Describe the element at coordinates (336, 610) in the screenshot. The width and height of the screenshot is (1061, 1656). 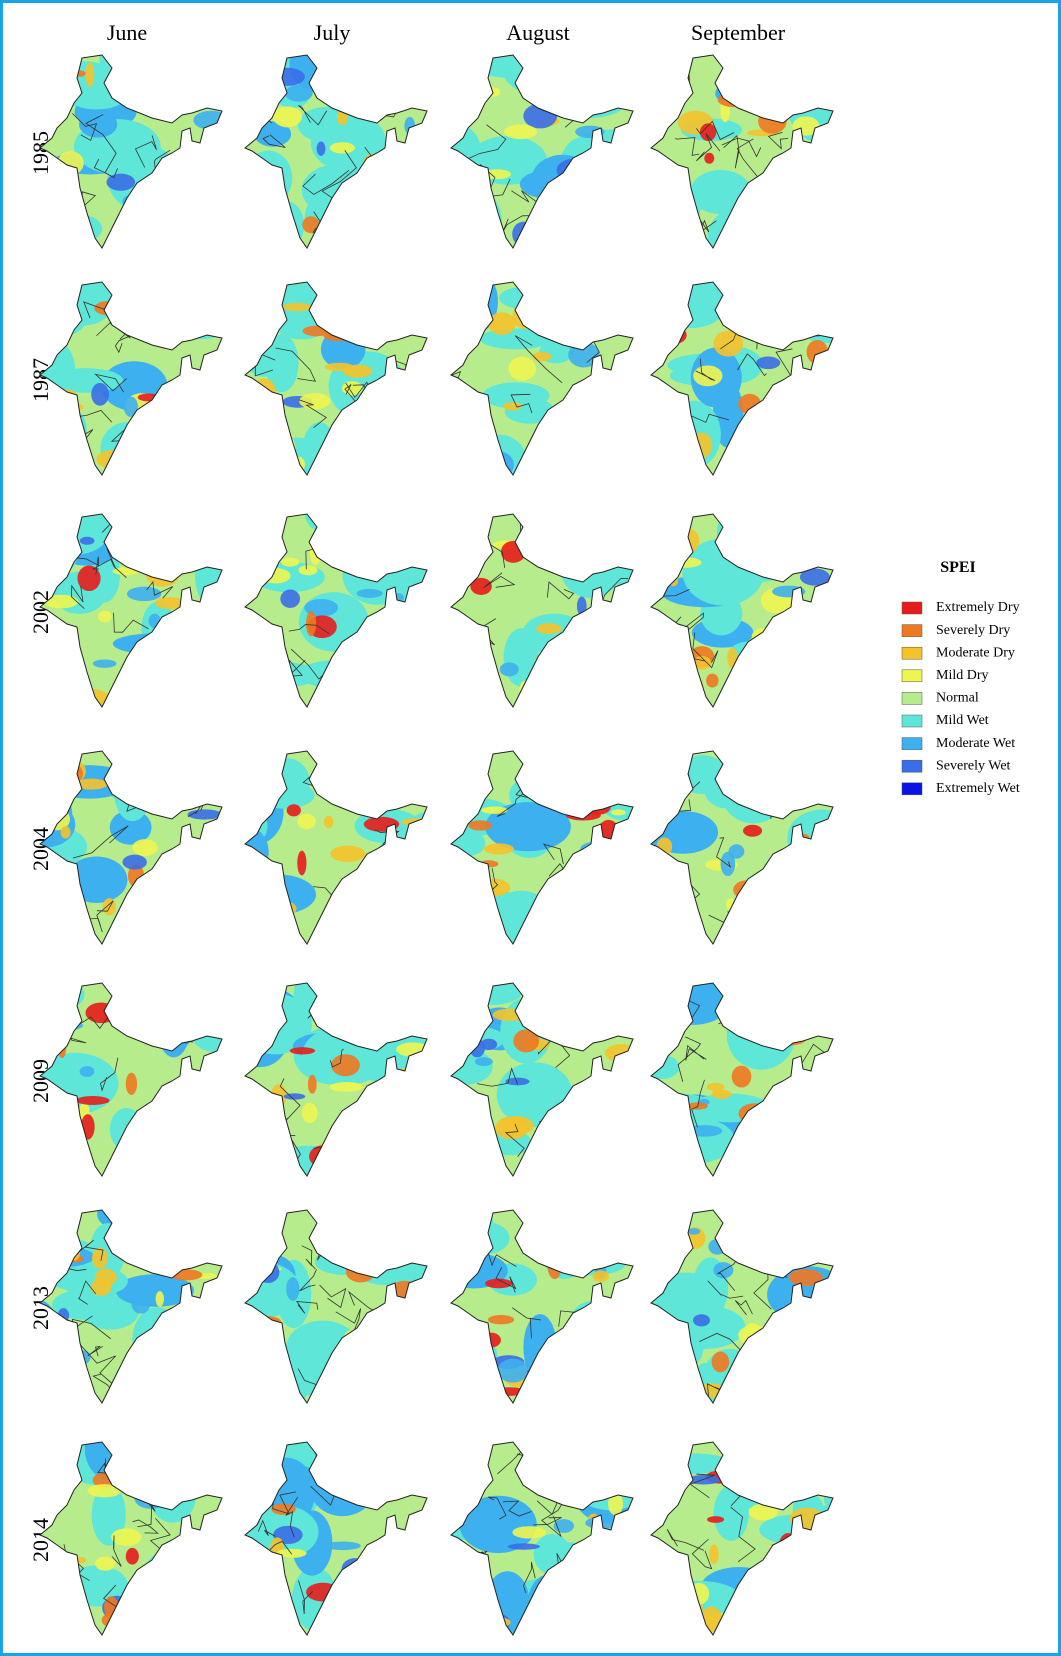
I see `map-fill` at that location.